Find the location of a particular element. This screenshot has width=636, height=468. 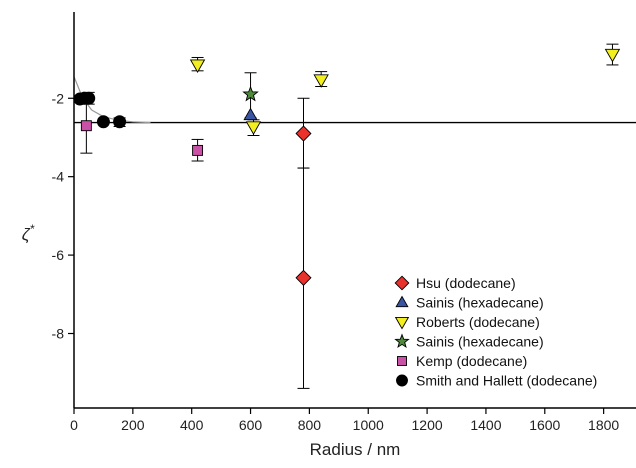

y-axis-title-symbol: ζ is located at coordinates (26, 234).